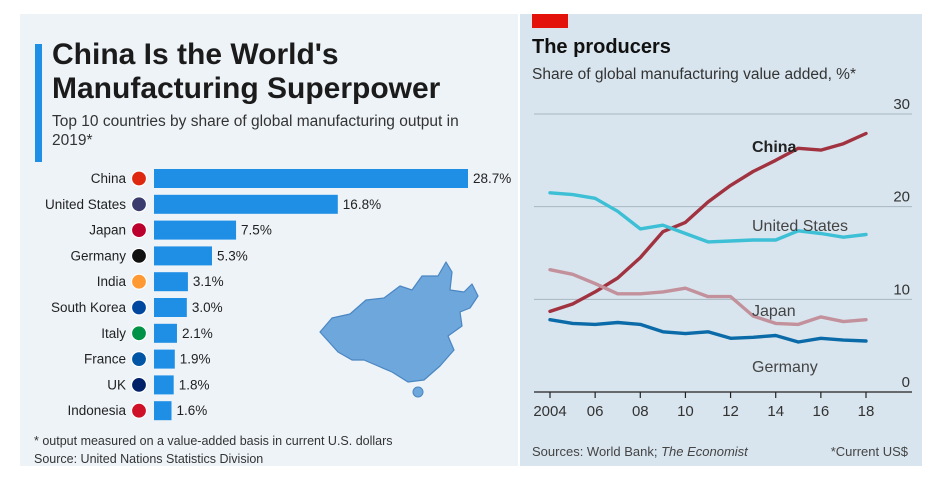 Image resolution: width=940 pixels, height=480 pixels. What do you see at coordinates (197, 333) in the screenshot?
I see `bar-value-label: 2.1%` at bounding box center [197, 333].